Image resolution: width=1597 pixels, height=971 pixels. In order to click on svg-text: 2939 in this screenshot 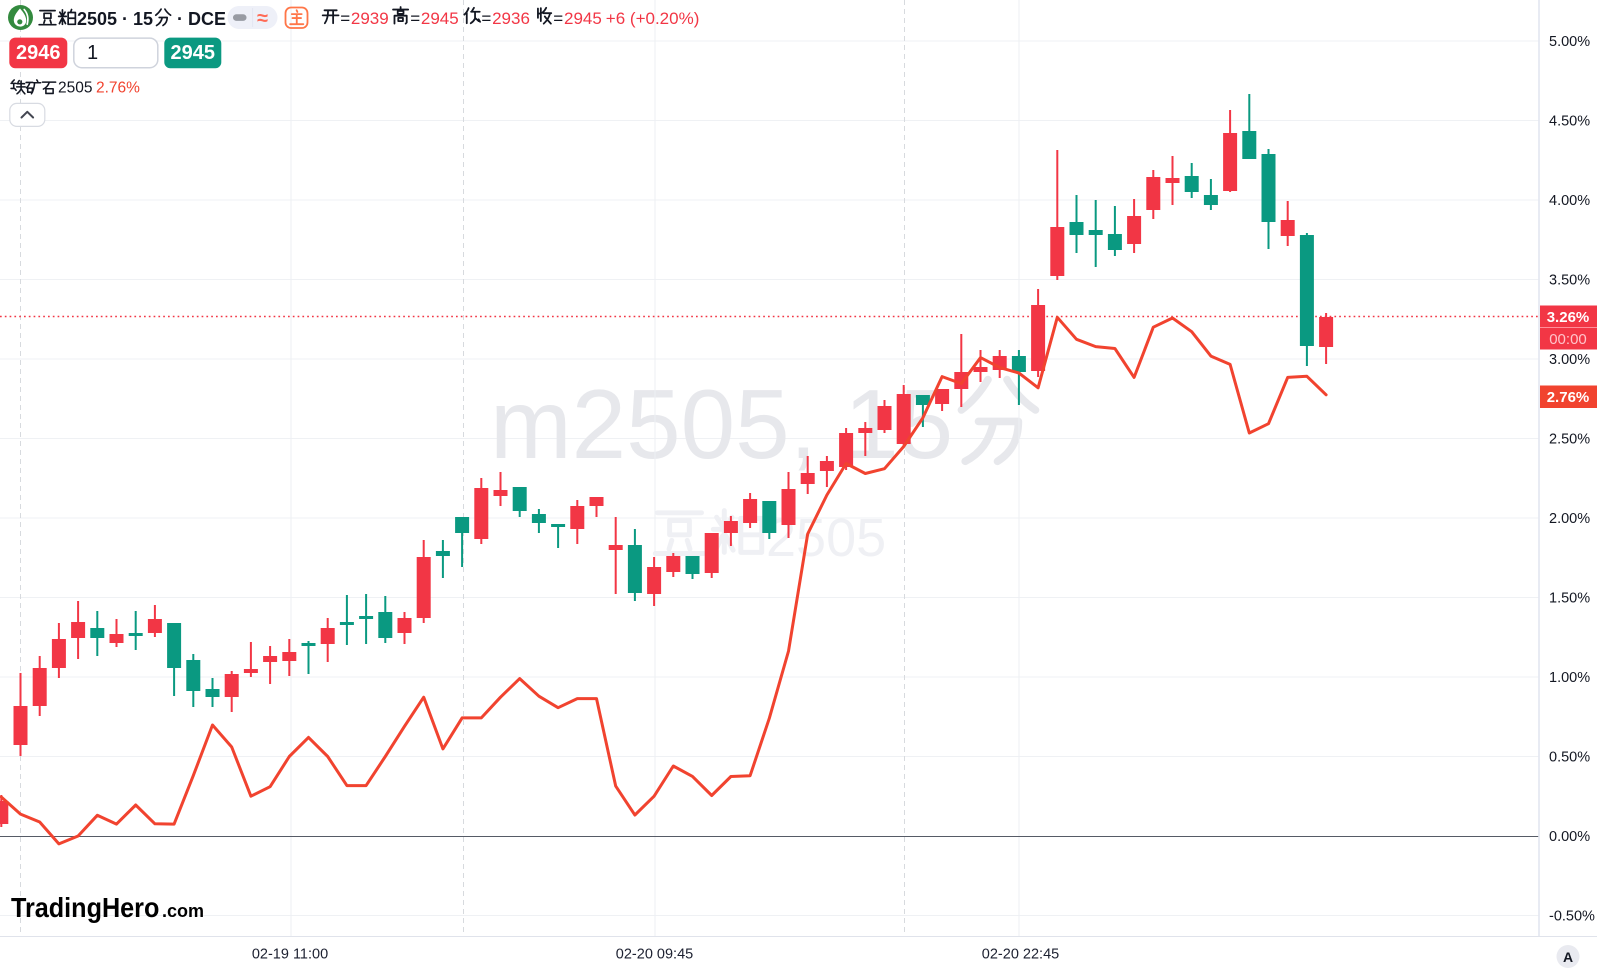, I will do `click(370, 18)`.